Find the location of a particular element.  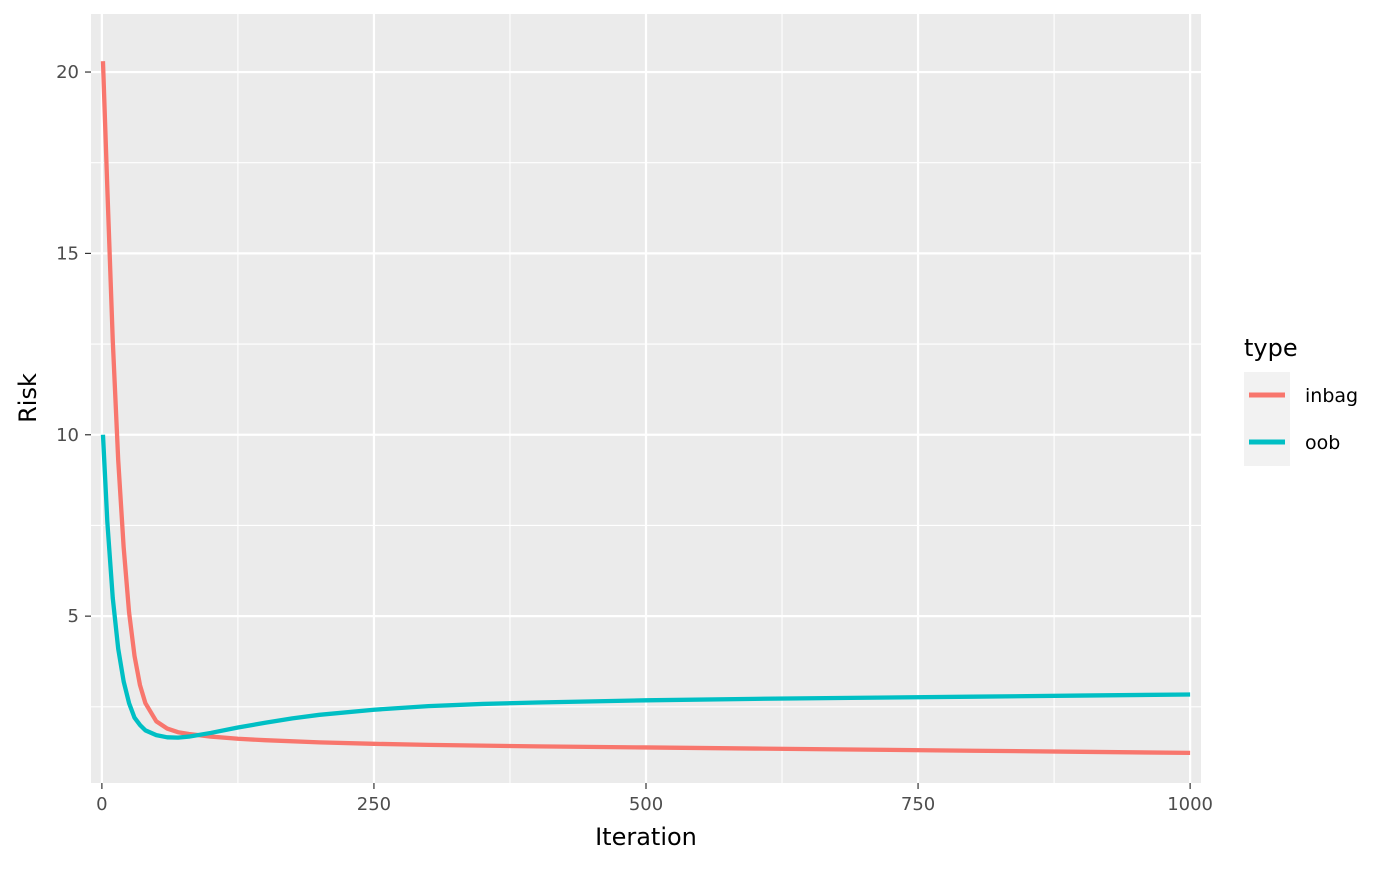

y-tick-label: 5 is located at coordinates (73, 616).